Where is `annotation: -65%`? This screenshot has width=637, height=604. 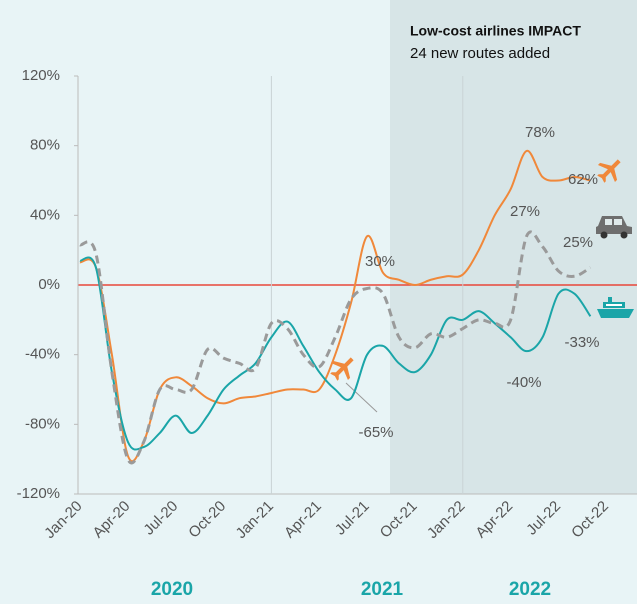 annotation: -65% is located at coordinates (375, 432).